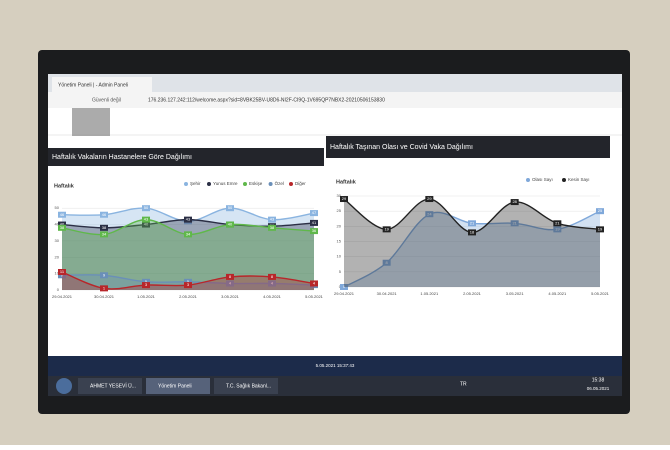 This screenshot has width=670, height=450. What do you see at coordinates (314, 212) in the screenshot?
I see `data-label: 47` at bounding box center [314, 212].